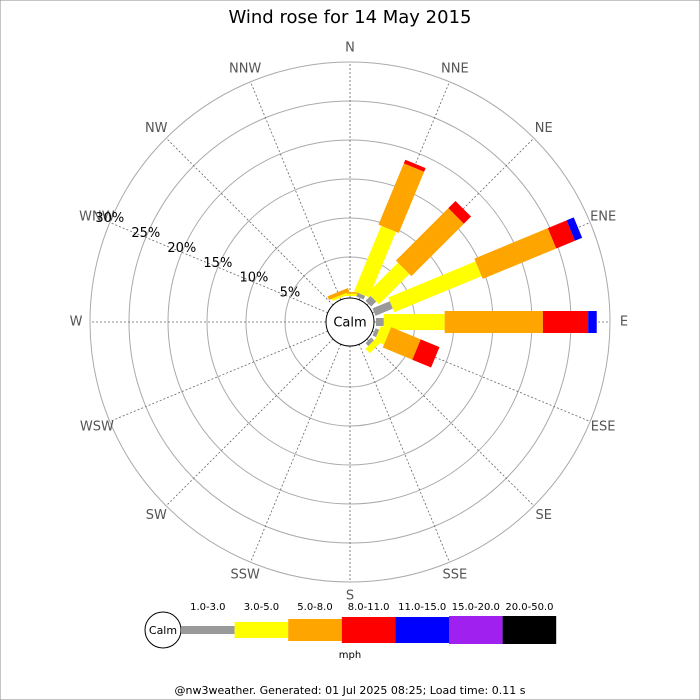 The image size is (700, 700). Describe the element at coordinates (207, 607) in the screenshot. I see `legend-label: 1.0-3.0` at that location.